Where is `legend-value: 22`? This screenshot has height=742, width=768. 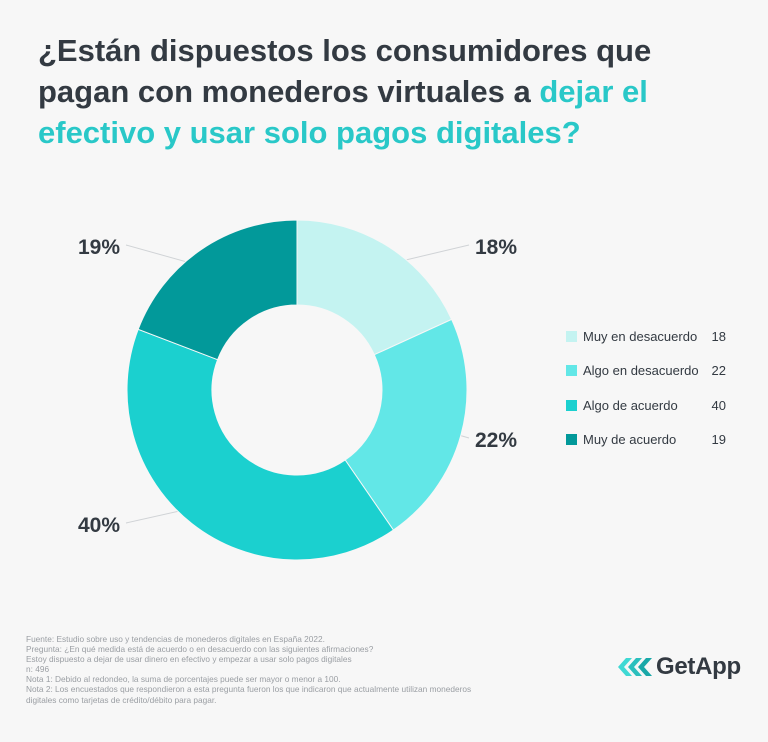 legend-value: 22 is located at coordinates (718, 370).